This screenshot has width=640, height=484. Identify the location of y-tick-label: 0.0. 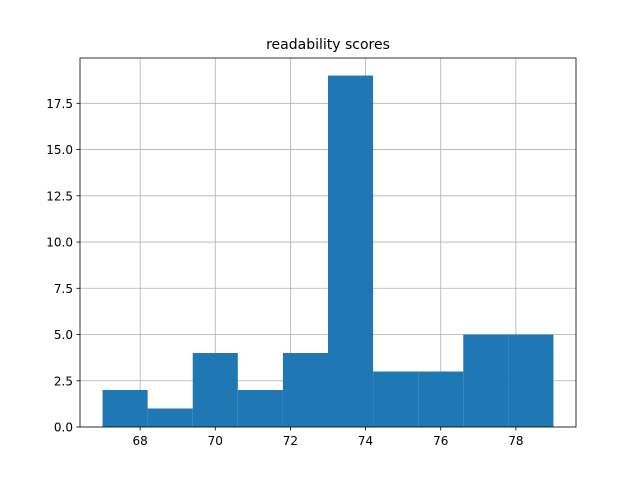
(63, 428).